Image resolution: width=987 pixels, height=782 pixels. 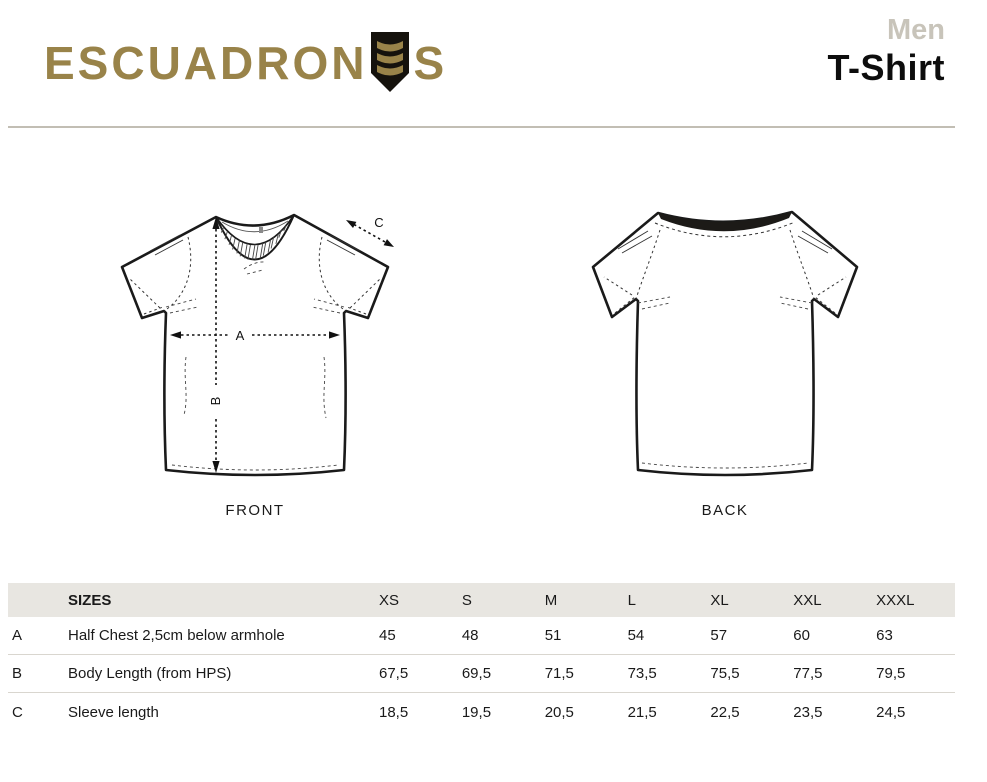 I want to click on row-letter: C, so click(x=17, y=712).